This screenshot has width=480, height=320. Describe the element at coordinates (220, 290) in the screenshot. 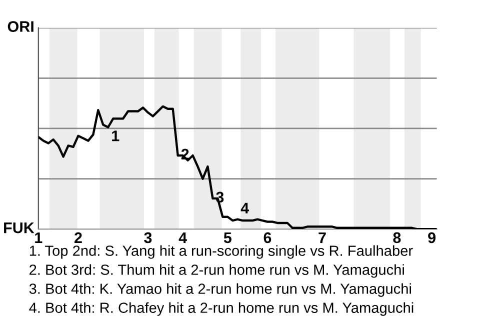

I see `text: 3. Bot 4th: K. Yamao hit a 2-run home run vs M. Yamaguchi` at that location.